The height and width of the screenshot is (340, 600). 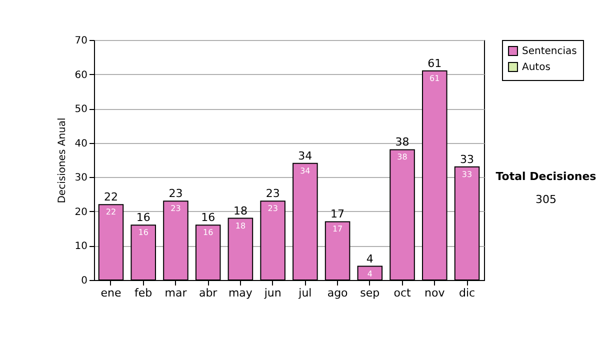 I want to click on y-tick-label: 20, so click(x=81, y=212).